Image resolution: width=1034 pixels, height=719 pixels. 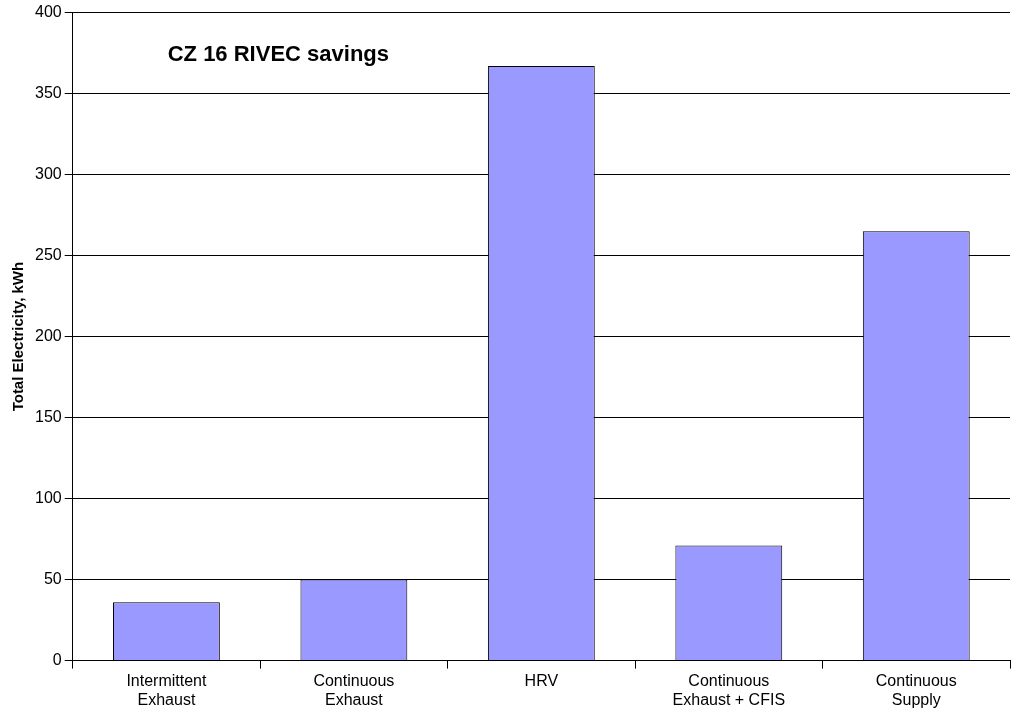 I want to click on y-tick-label: 100, so click(x=48, y=498).